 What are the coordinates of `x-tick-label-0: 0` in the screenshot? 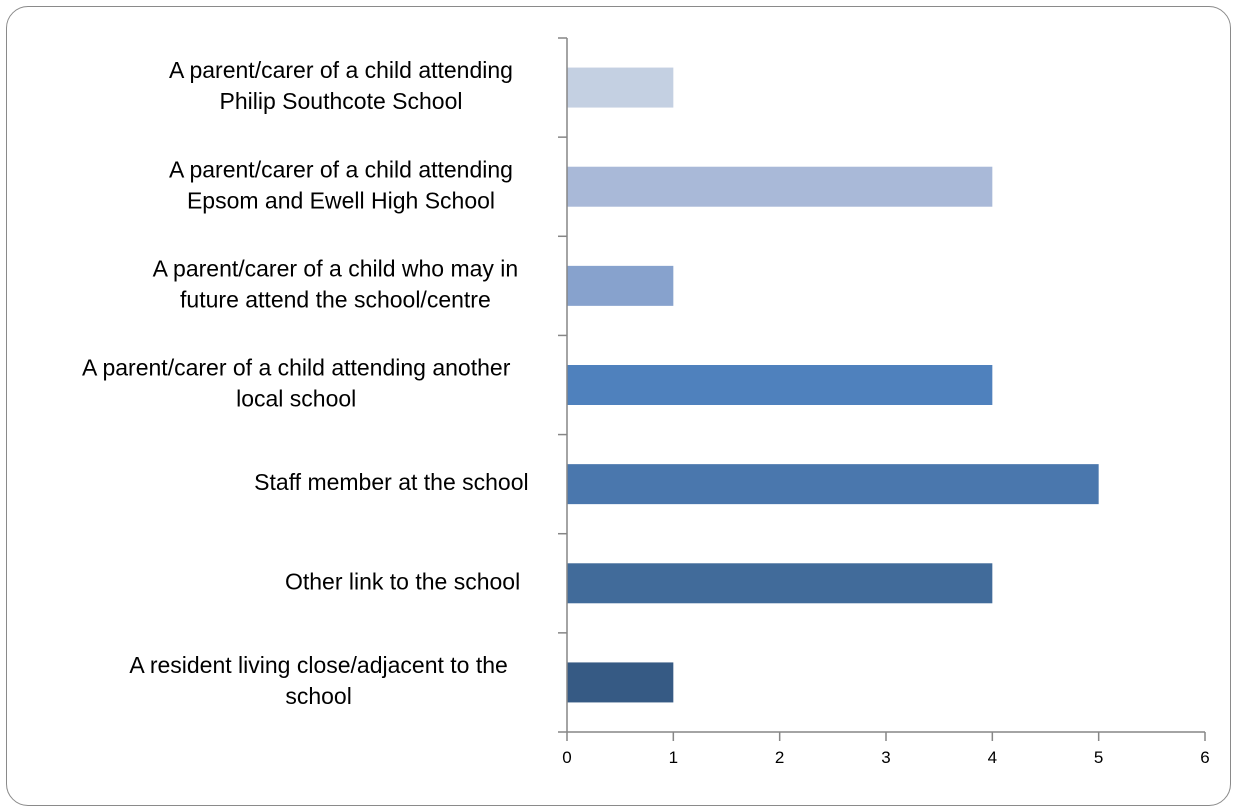 It's located at (566, 757).